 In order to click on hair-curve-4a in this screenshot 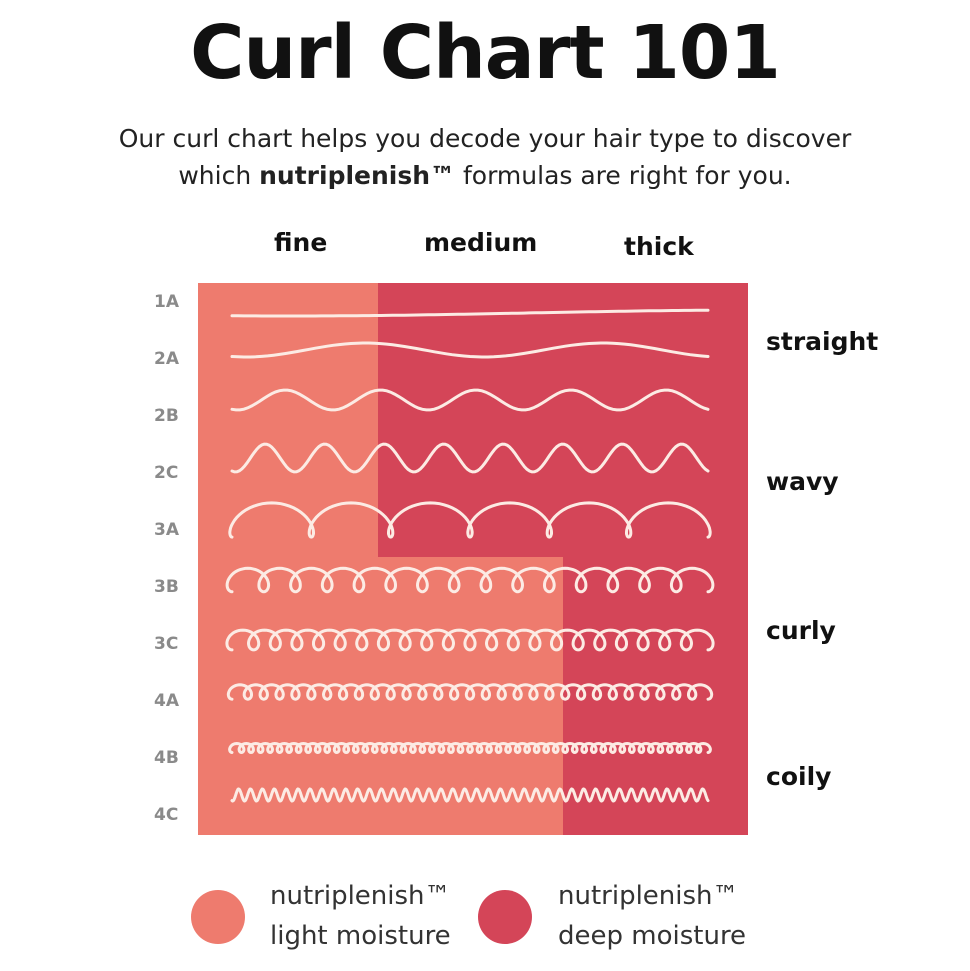, I will do `click(470, 692)`.